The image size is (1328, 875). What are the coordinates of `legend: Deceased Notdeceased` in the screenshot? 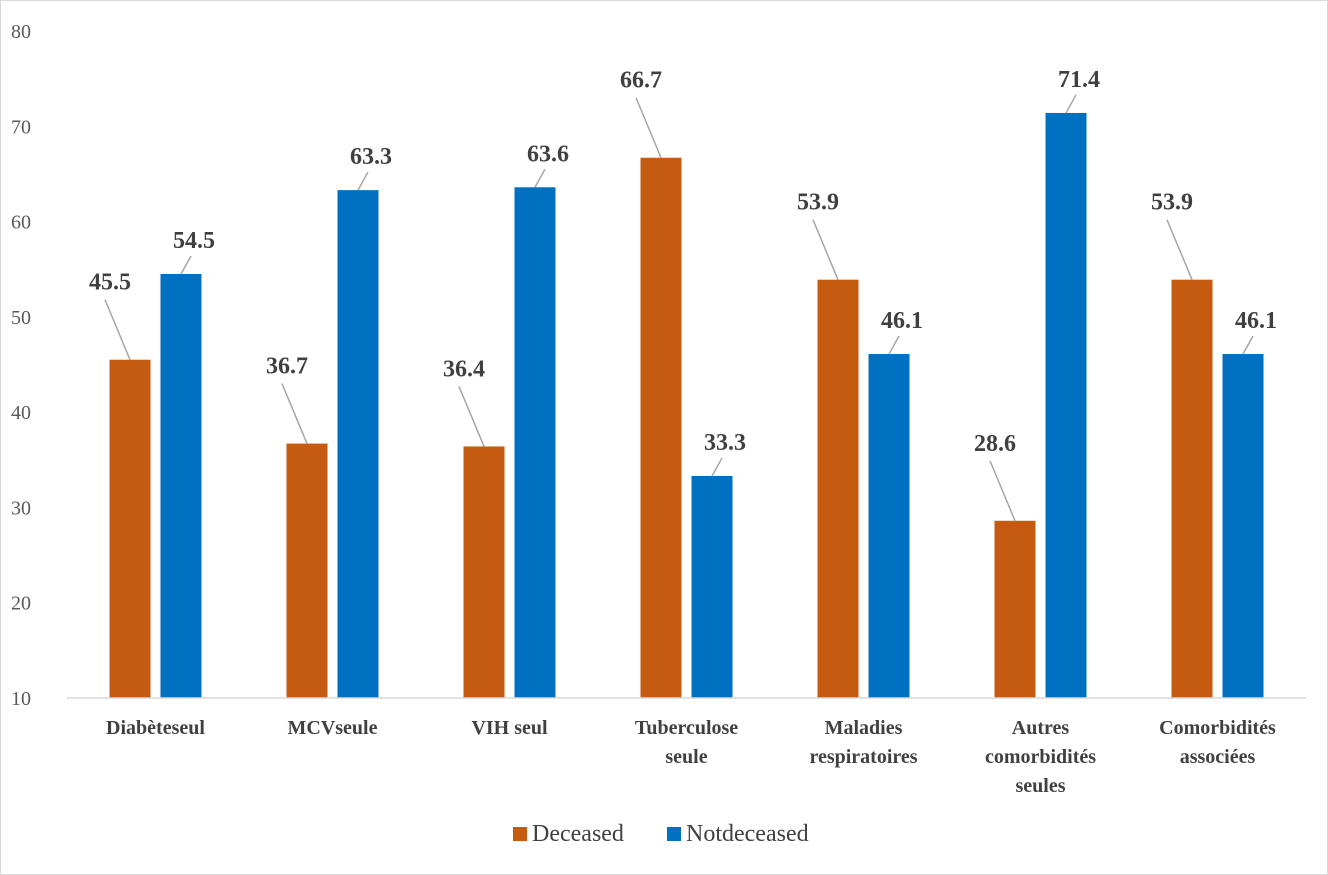 It's located at (661, 834).